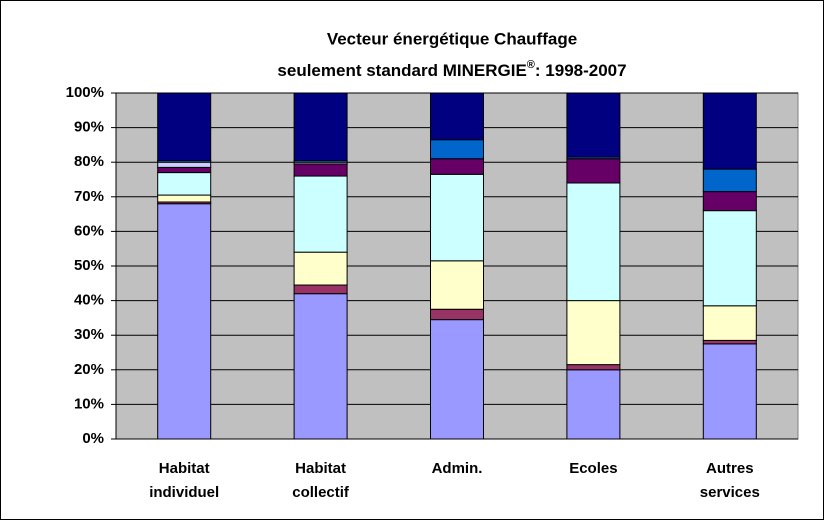 The width and height of the screenshot is (825, 521). What do you see at coordinates (730, 492) in the screenshot?
I see `x-tick-label: services` at bounding box center [730, 492].